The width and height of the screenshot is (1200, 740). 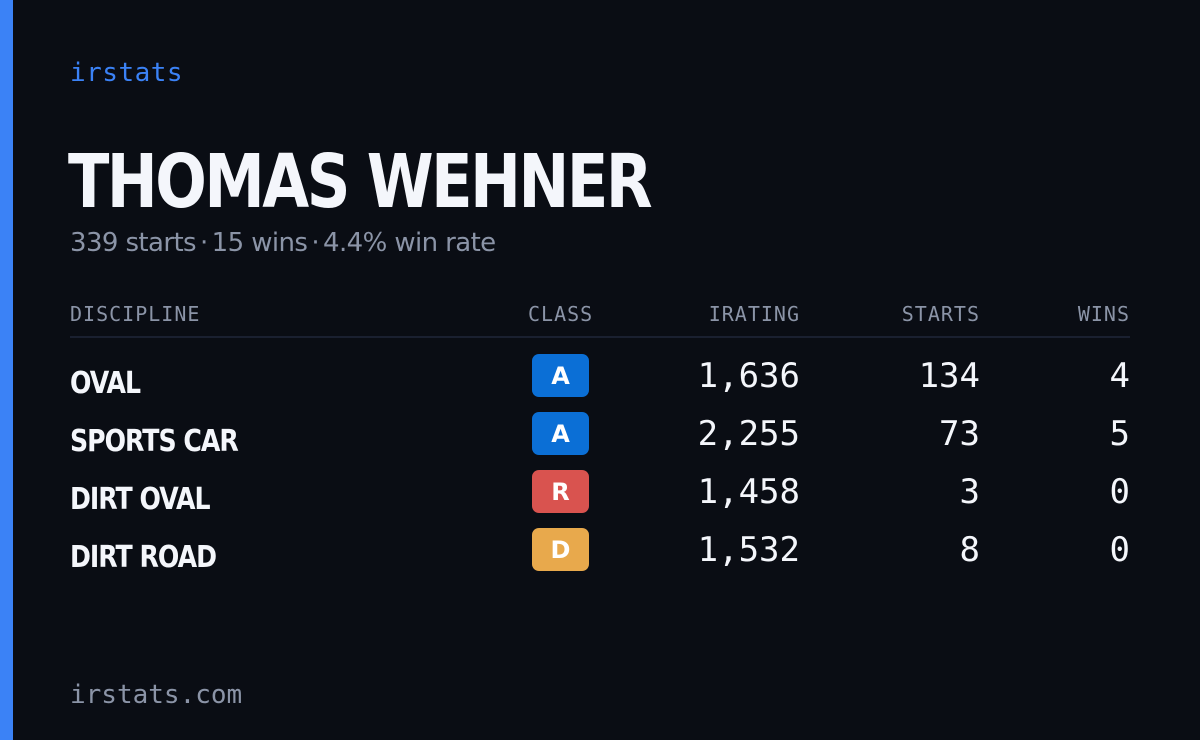 What do you see at coordinates (940, 314) in the screenshot?
I see `header-starts: STARTS` at bounding box center [940, 314].